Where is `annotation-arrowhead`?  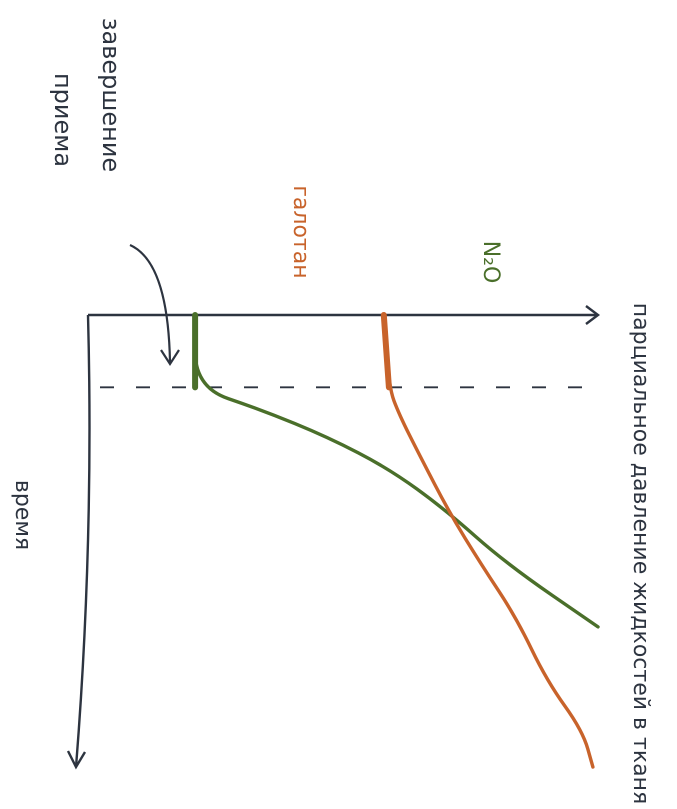 annotation-arrowhead is located at coordinates (170, 358).